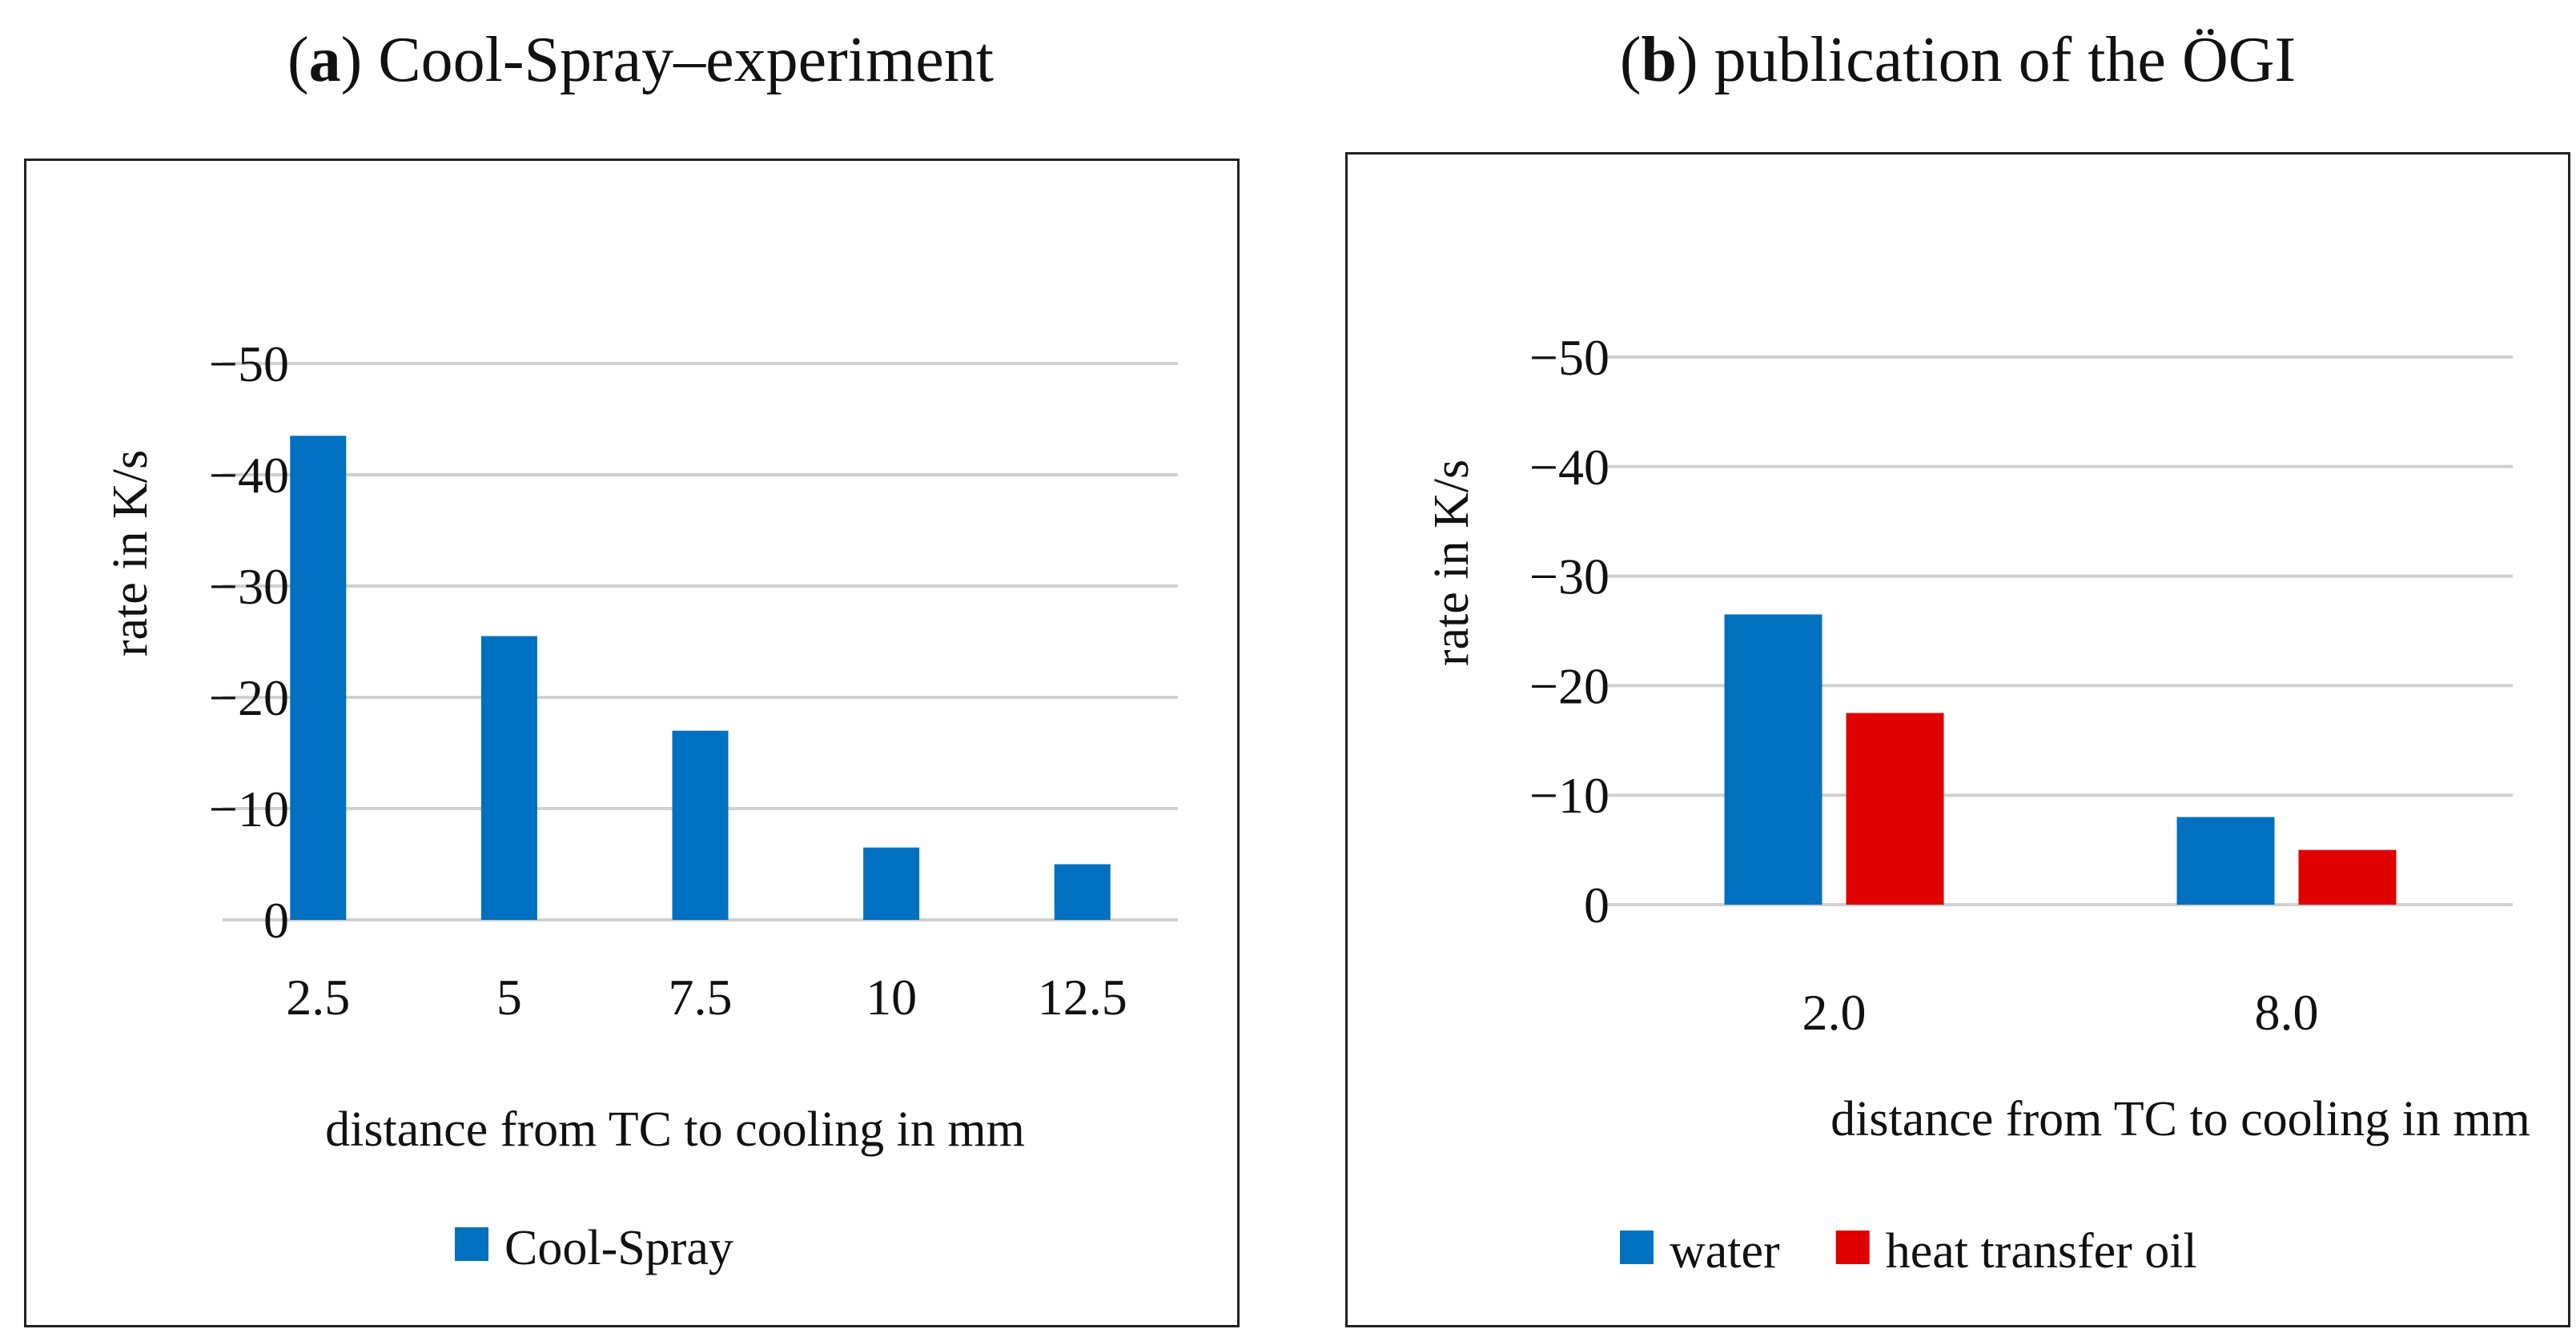 The width and height of the screenshot is (2576, 1341). Describe the element at coordinates (1773, 760) in the screenshot. I see `bar-water-2.0` at that location.